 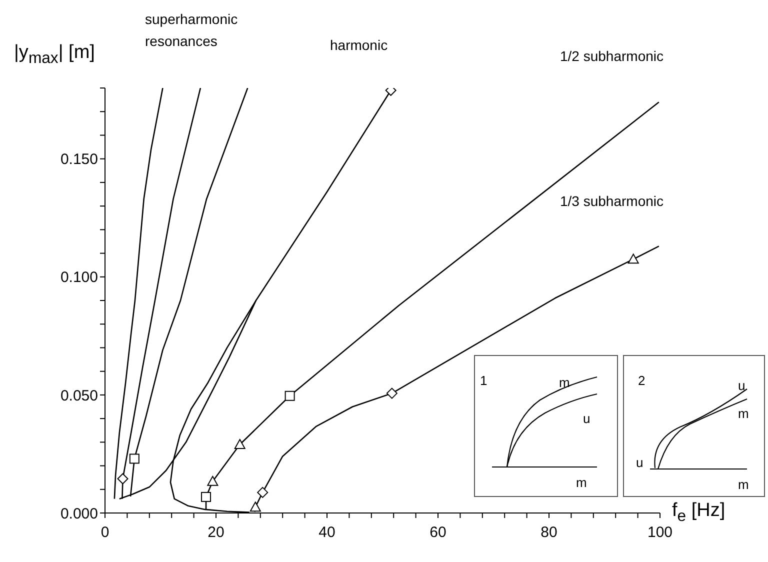 What do you see at coordinates (642, 381) in the screenshot?
I see `annotation: 2` at bounding box center [642, 381].